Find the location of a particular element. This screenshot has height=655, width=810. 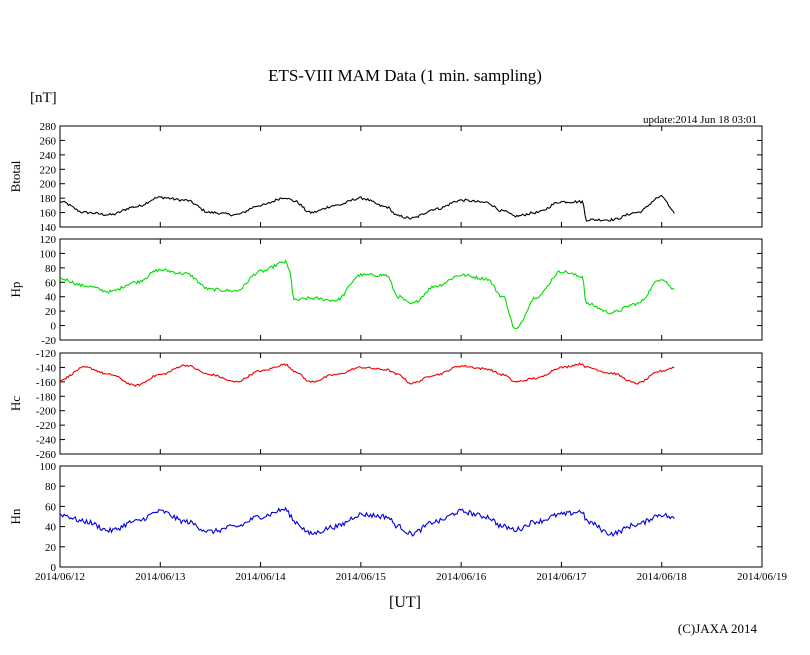

y-axis-label-btotal: Btotal is located at coordinates (15, 176).